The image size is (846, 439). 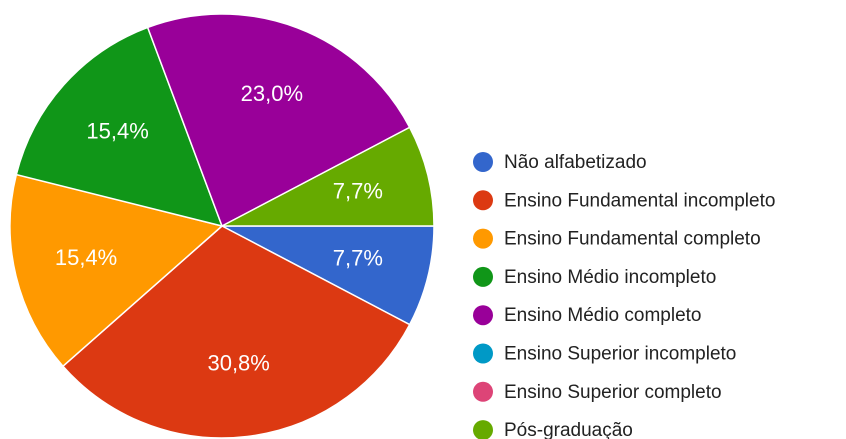 I want to click on legend-label: Ensino Médio incompleto, so click(x=610, y=277).